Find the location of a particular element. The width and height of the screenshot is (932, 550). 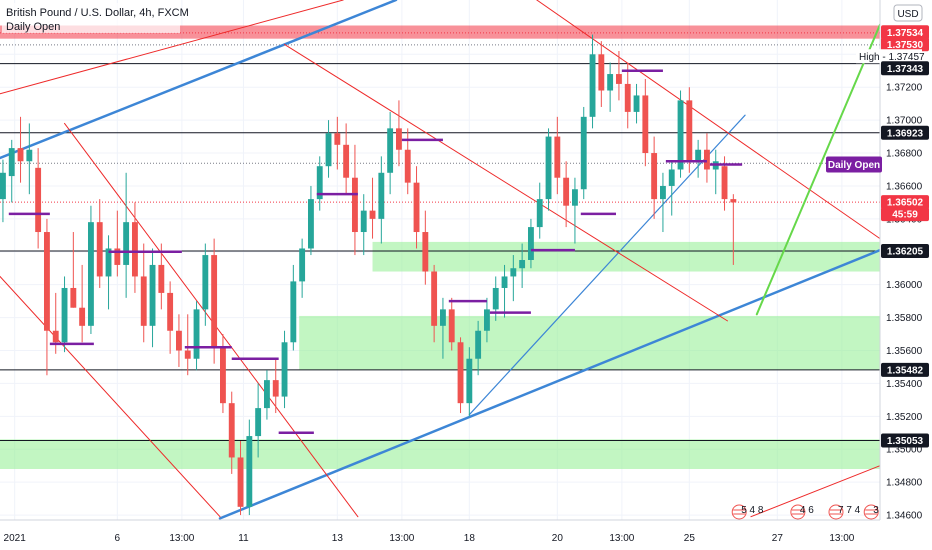

label-text: High - 1.37457 is located at coordinates (892, 57).